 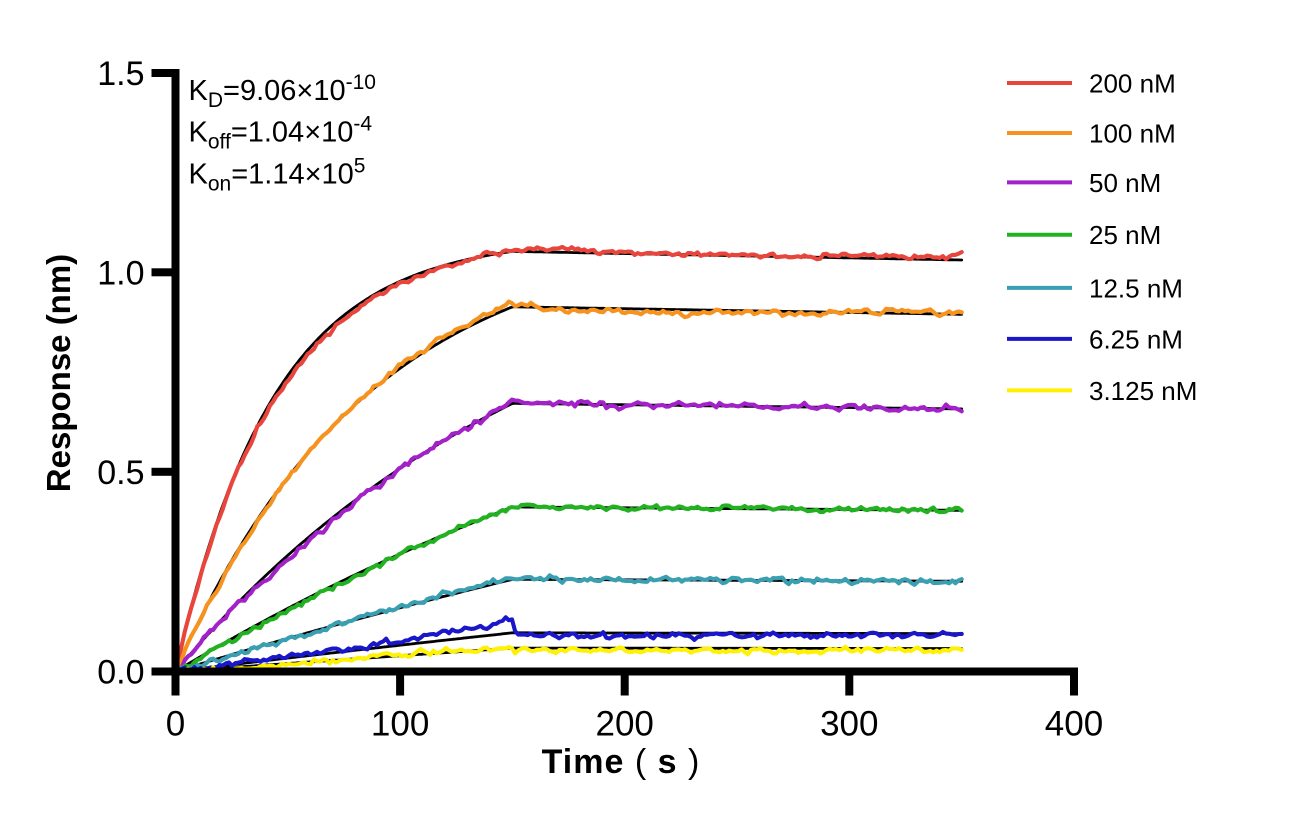 What do you see at coordinates (120, 74) in the screenshot?
I see `svg-text: 1.5` at bounding box center [120, 74].